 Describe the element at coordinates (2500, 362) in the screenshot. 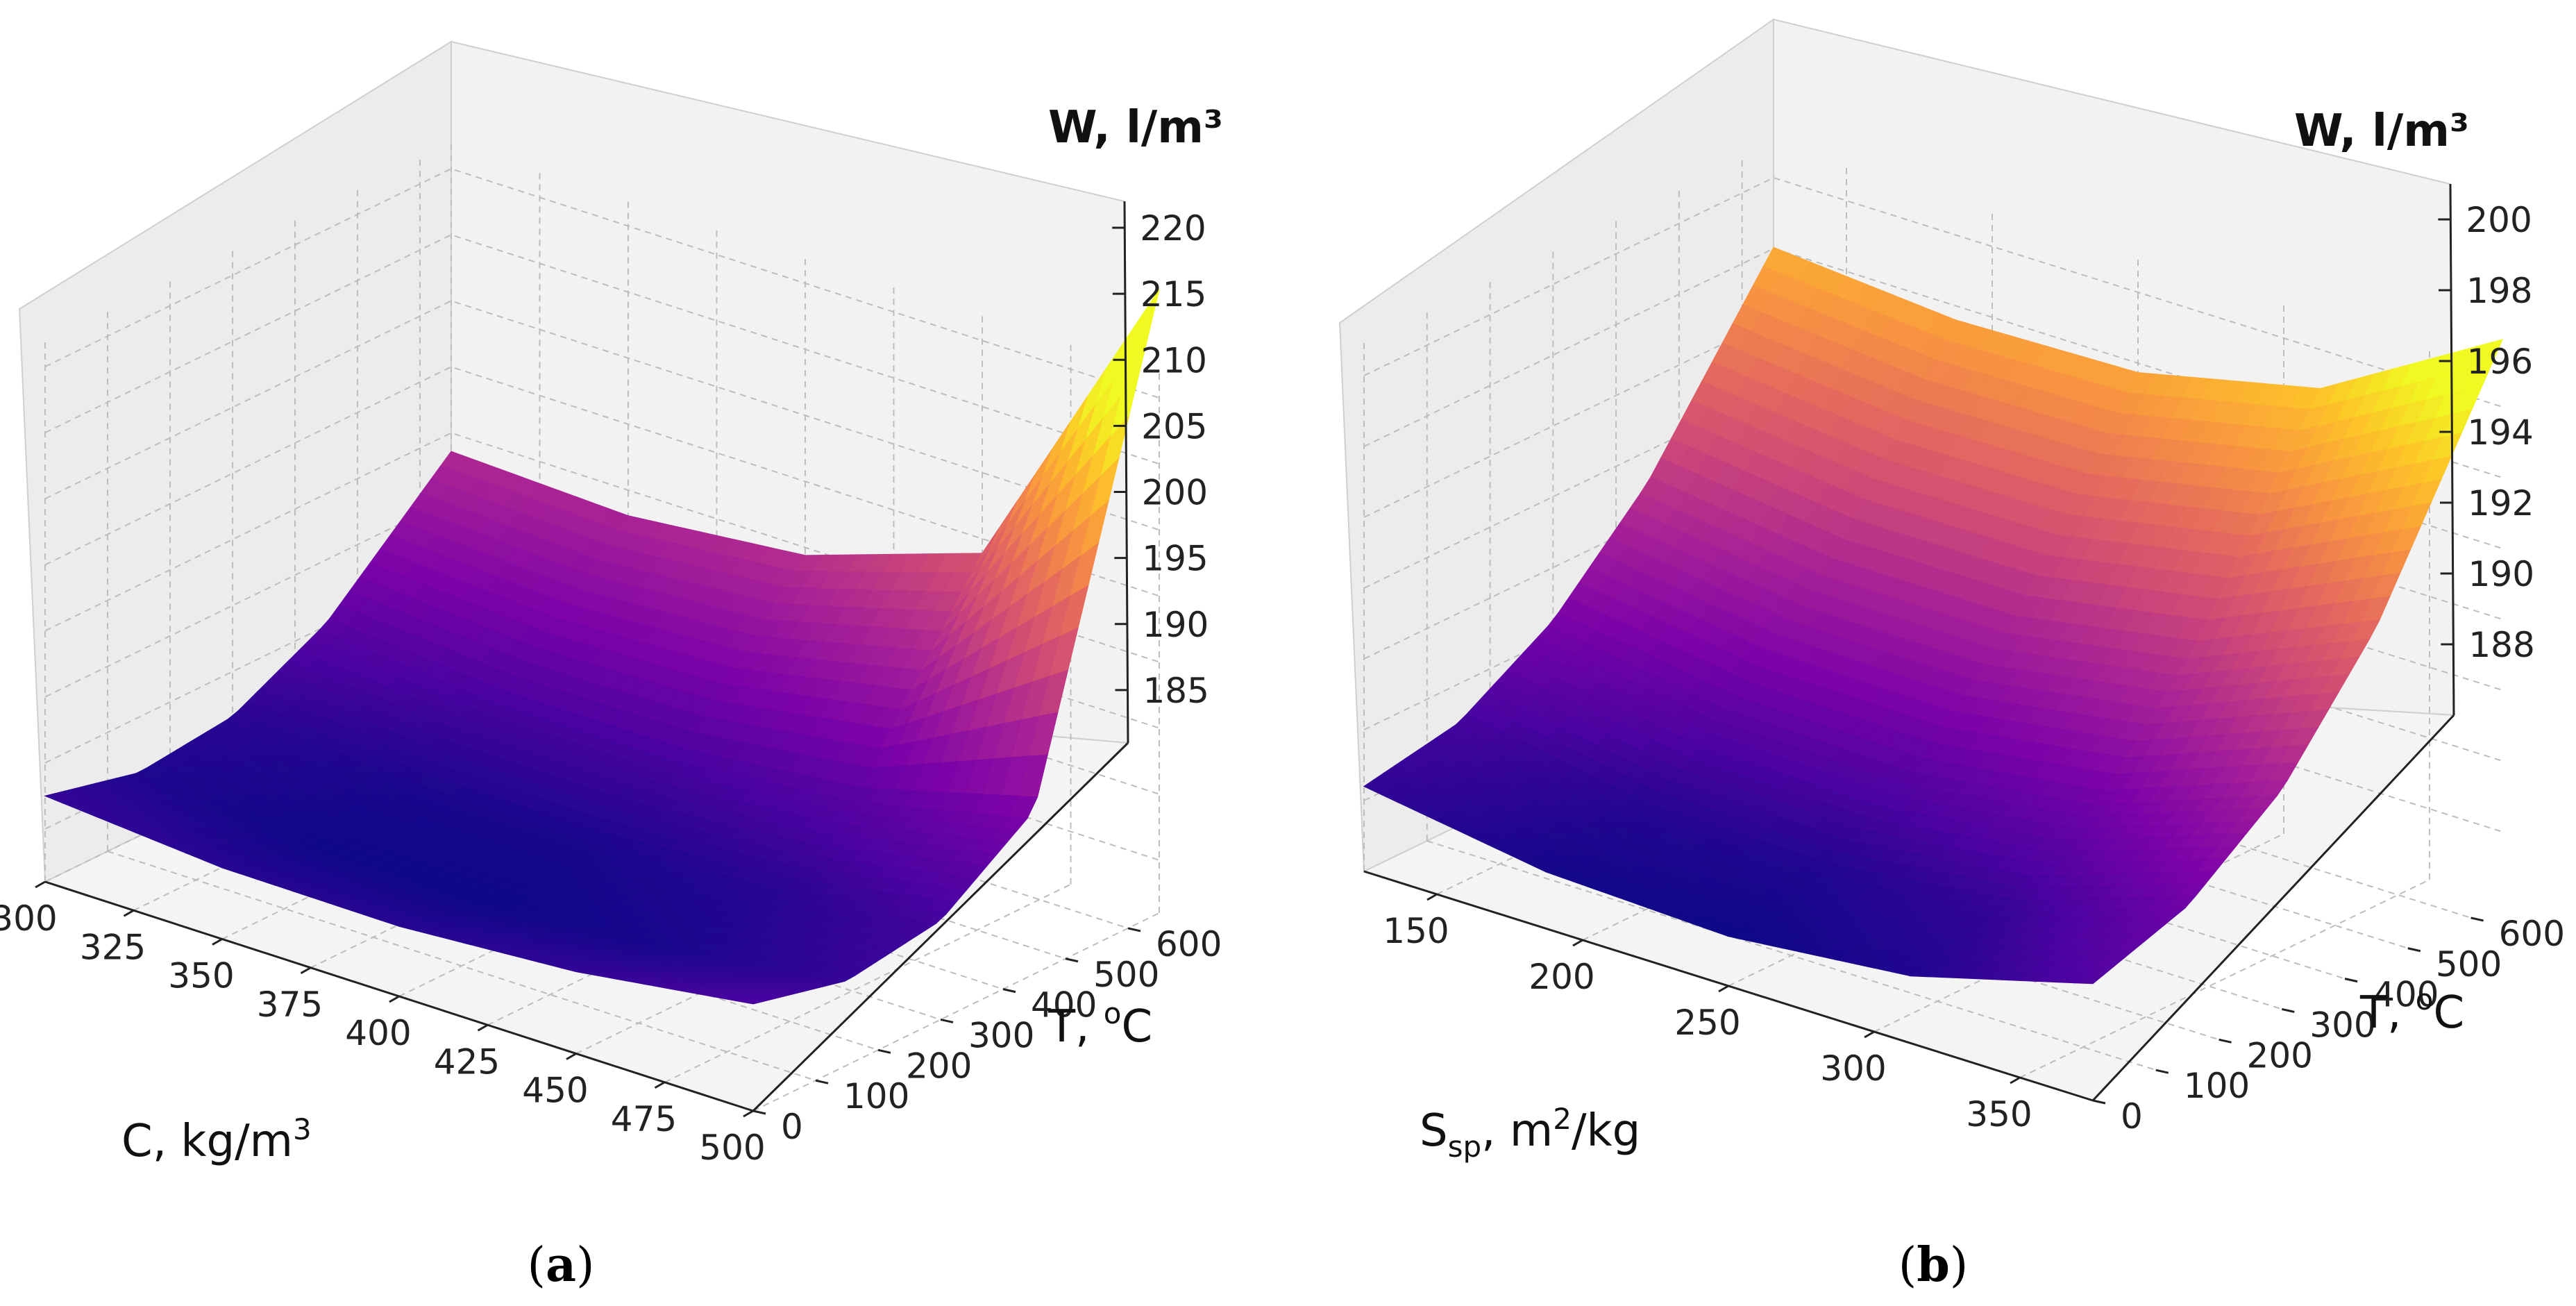

I see `z-tick-label: 196` at that location.